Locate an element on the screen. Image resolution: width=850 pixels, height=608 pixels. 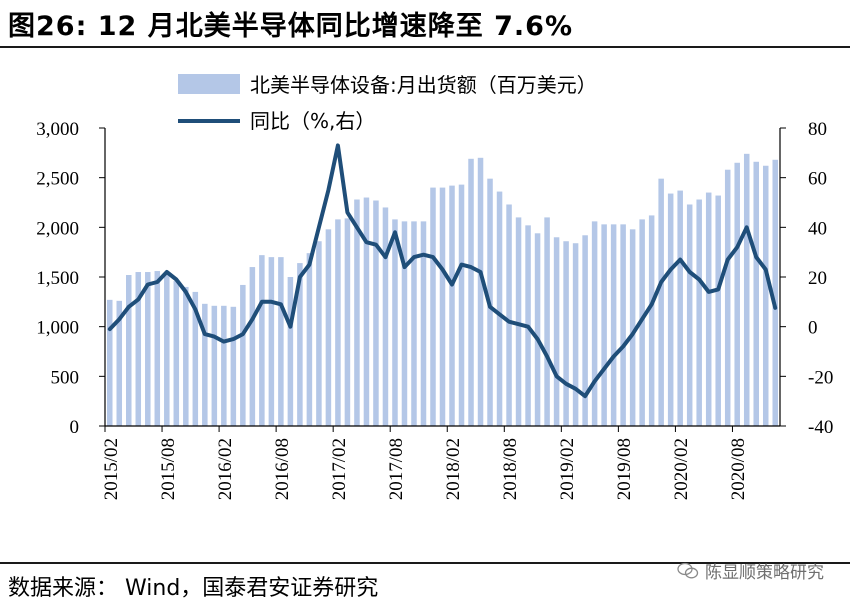
y-left-tick-label: 500 is located at coordinates (65, 377).